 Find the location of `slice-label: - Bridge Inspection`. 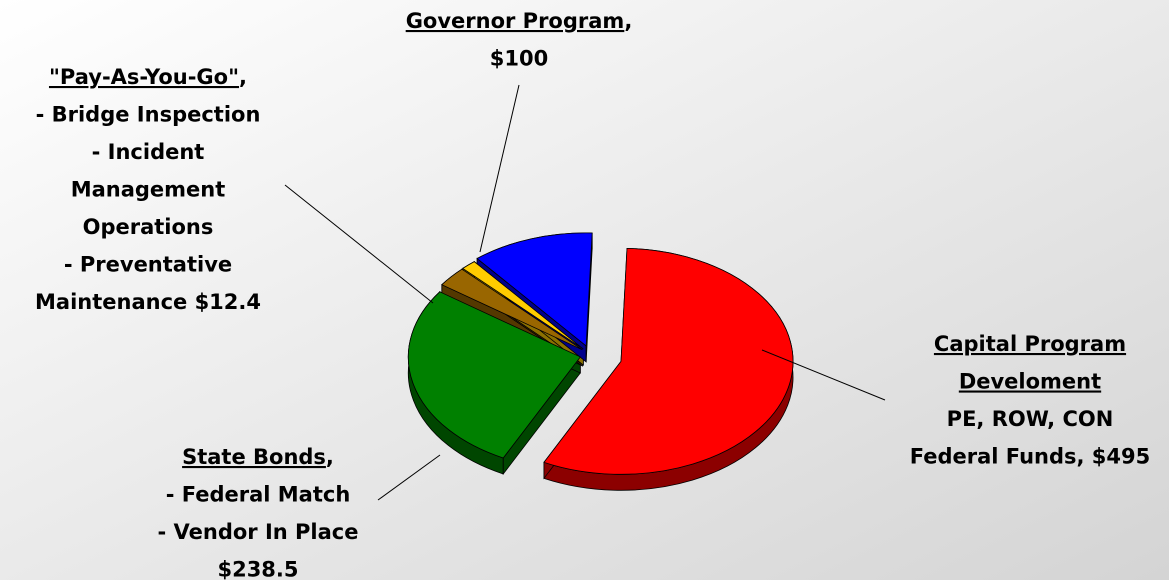

slice-label: - Bridge Inspection is located at coordinates (148, 115).